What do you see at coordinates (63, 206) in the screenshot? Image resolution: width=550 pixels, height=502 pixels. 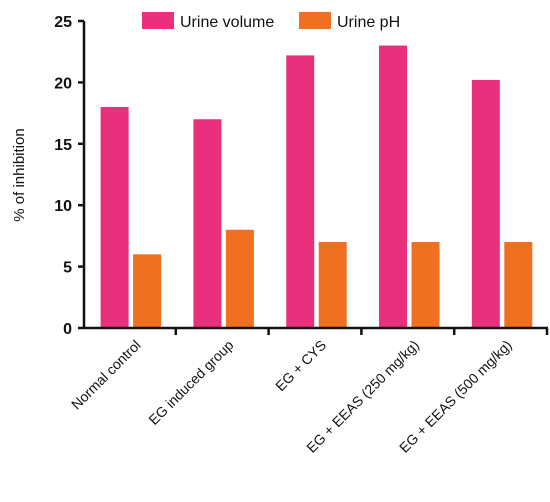 I see `y-tick-label: 10` at bounding box center [63, 206].